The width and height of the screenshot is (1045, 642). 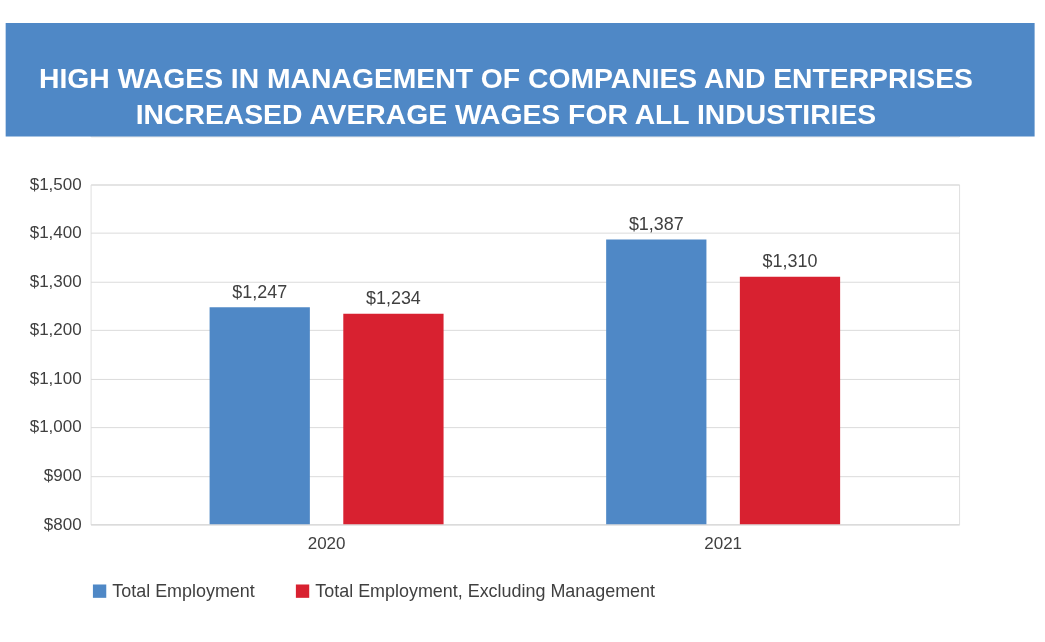 I want to click on legend-label: Total Employment, so click(x=183, y=590).